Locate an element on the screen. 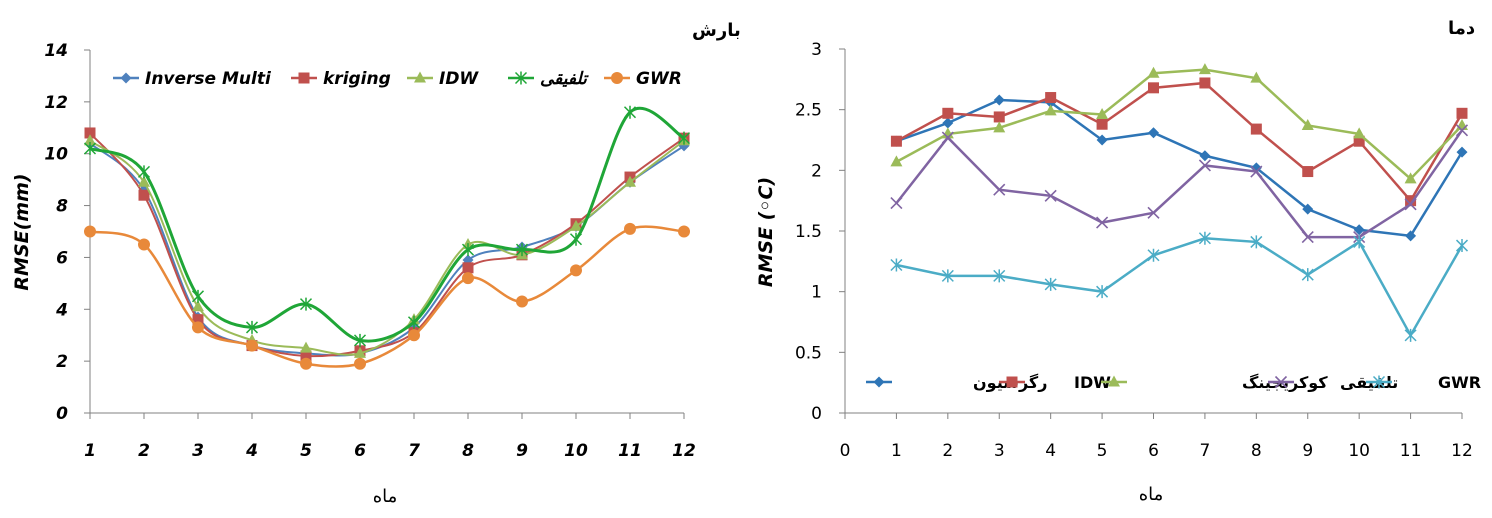 Image resolution: width=1492 pixels, height=518 pixels. right-y-tick-label: 1.5 is located at coordinates (808, 232).